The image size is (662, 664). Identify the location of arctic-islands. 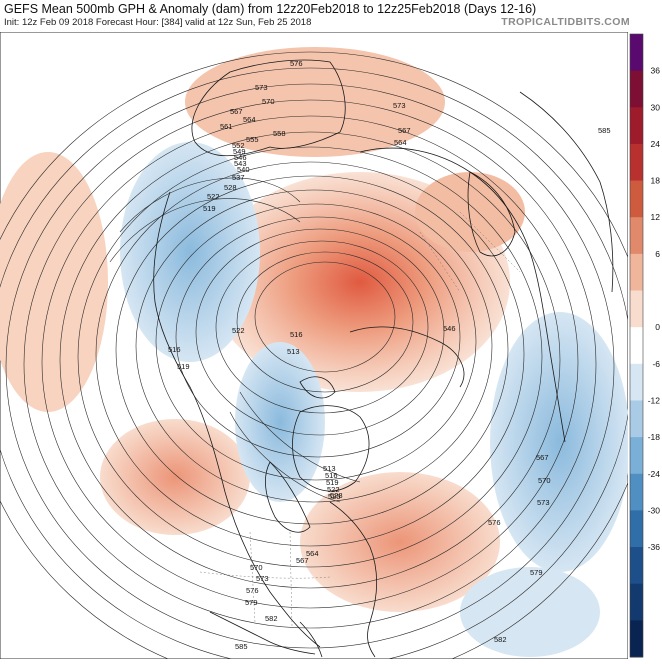
(317, 387).